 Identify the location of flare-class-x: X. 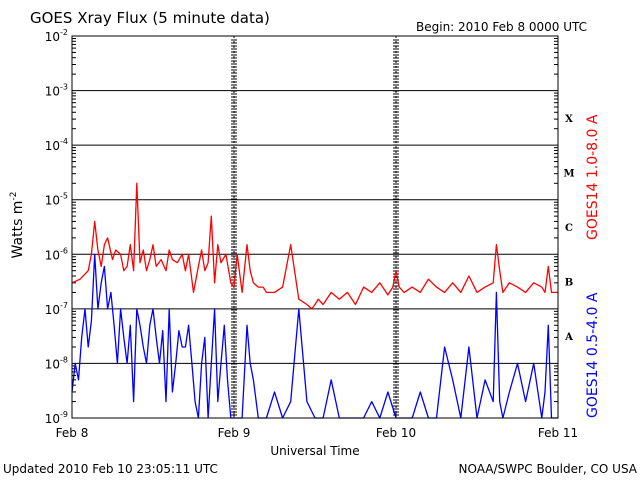
(569, 119).